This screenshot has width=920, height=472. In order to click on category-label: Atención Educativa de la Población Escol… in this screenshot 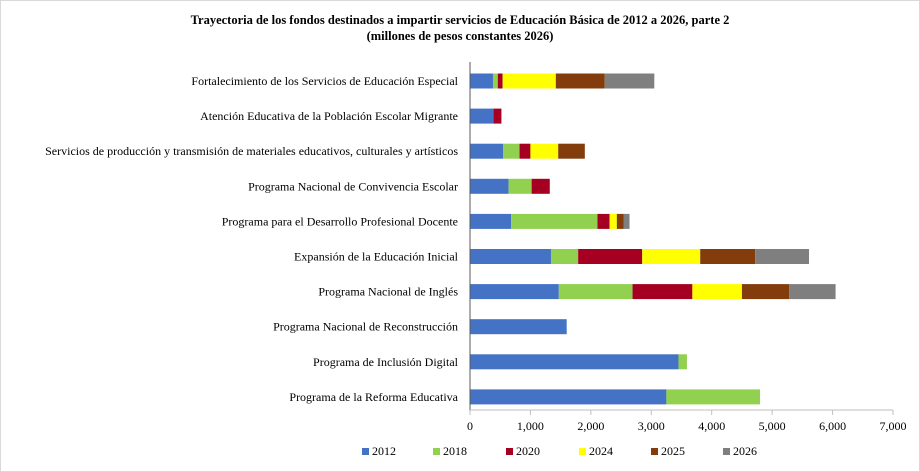, I will do `click(329, 116)`.